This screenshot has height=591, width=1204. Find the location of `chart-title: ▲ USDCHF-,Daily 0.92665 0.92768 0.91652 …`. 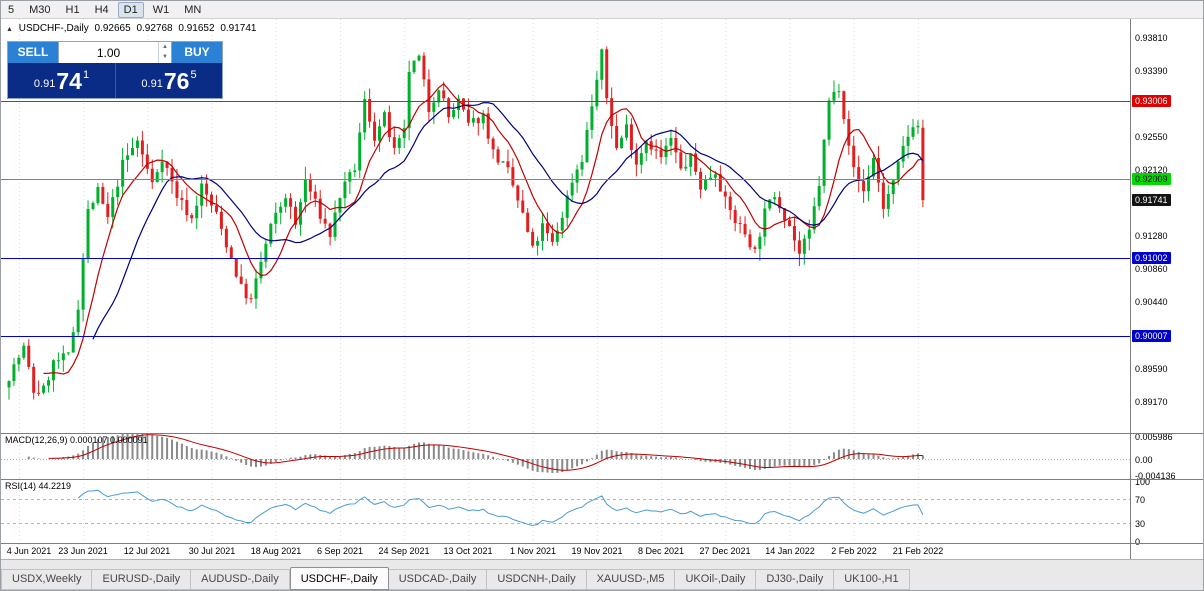

chart-title: ▲ USDCHF-,Daily 0.92665 0.92768 0.91652 … is located at coordinates (132, 28).